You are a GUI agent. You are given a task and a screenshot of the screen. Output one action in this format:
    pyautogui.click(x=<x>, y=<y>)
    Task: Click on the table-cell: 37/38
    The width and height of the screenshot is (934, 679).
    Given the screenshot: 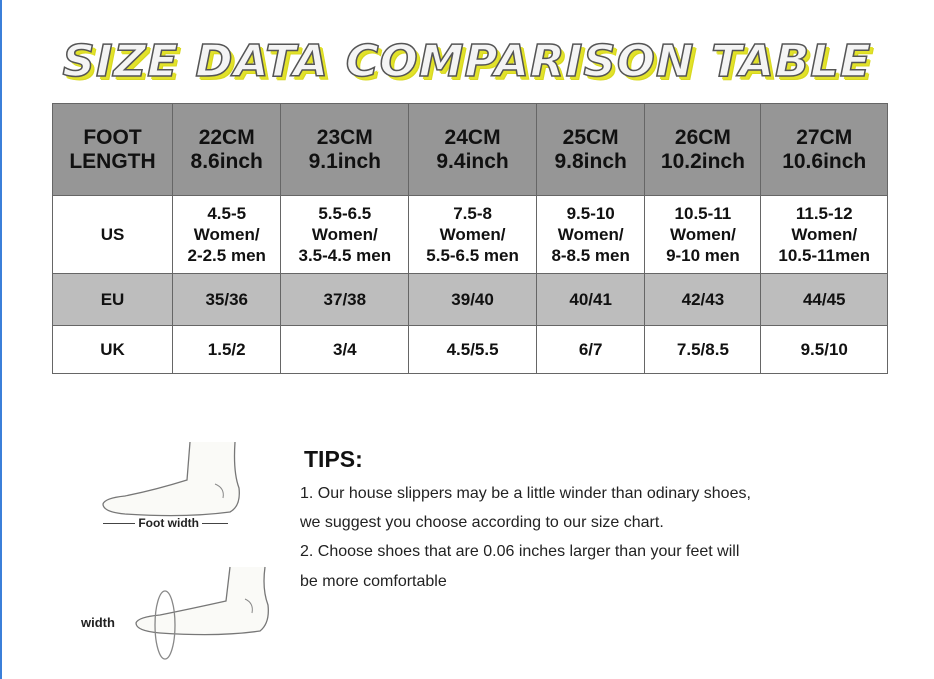 What is the action you would take?
    pyautogui.click(x=345, y=299)
    